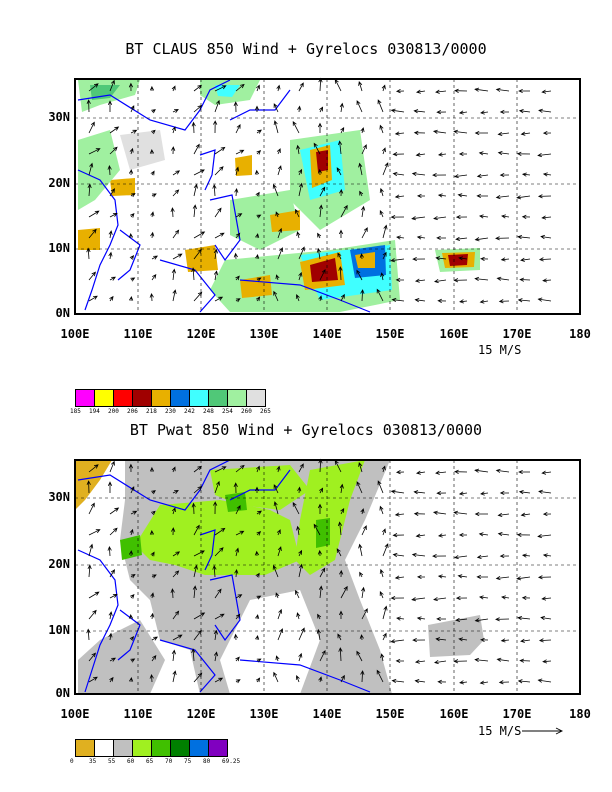 The width and height of the screenshot is (612, 792). I want to click on colorbar-label: 70, so click(169, 761).